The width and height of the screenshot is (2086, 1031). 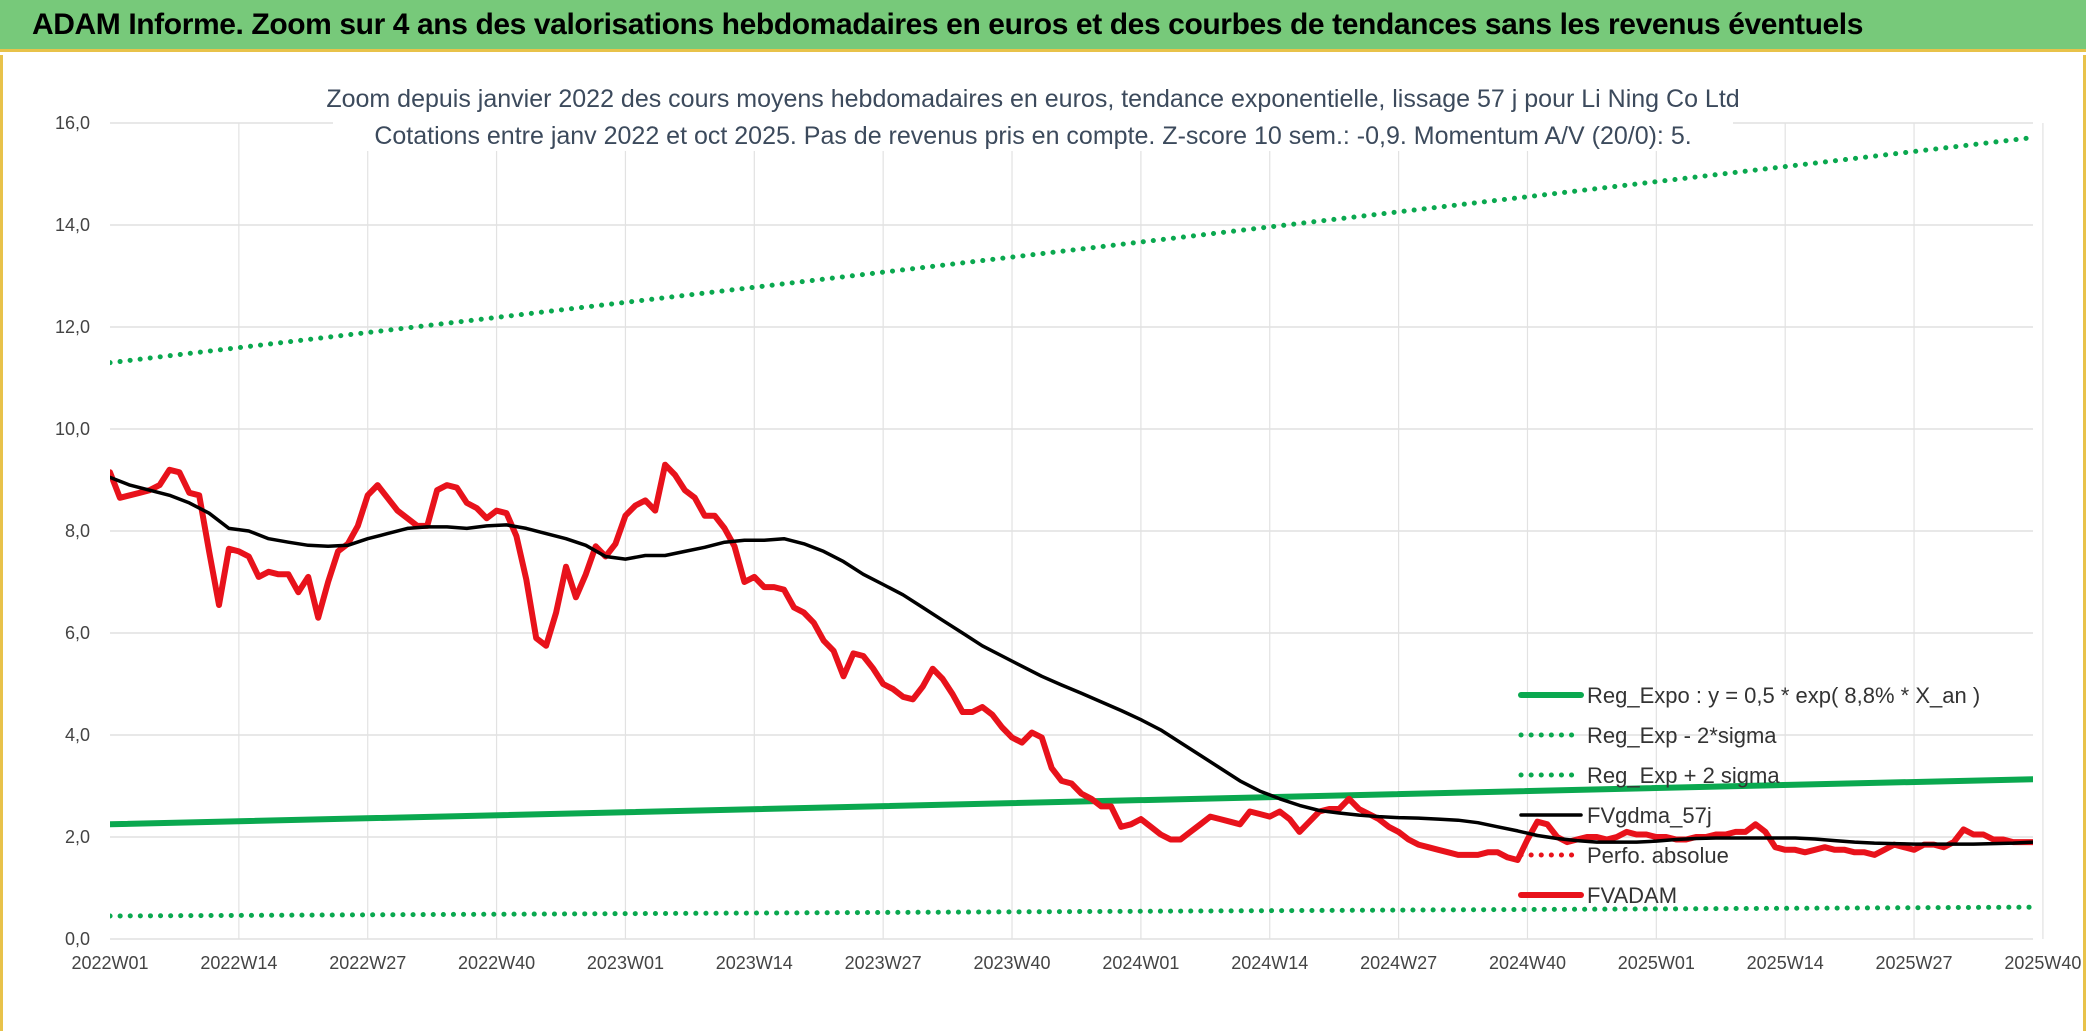 I want to click on x-tick-label: 2023W27, so click(x=883, y=963).